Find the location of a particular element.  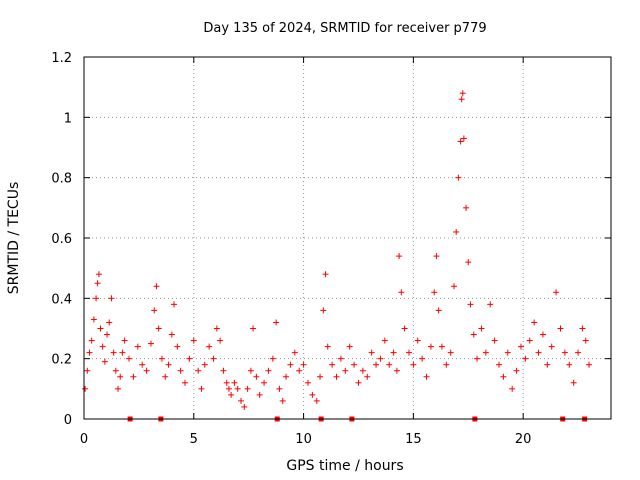

y-tick-label: 0.4 is located at coordinates (61, 299).